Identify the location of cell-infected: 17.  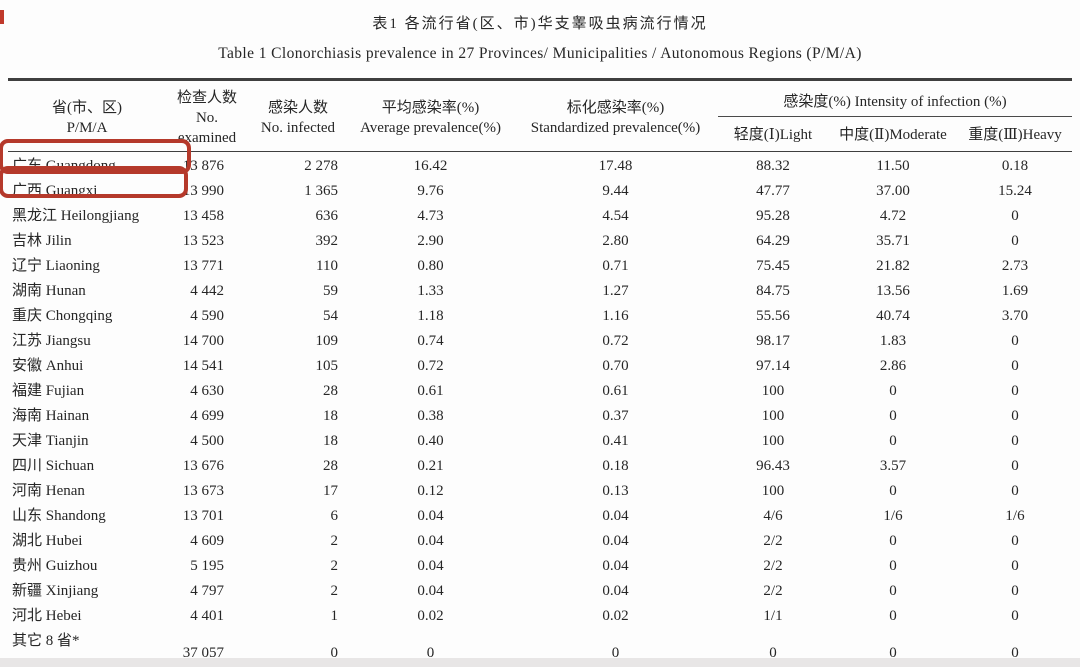
(330, 491).